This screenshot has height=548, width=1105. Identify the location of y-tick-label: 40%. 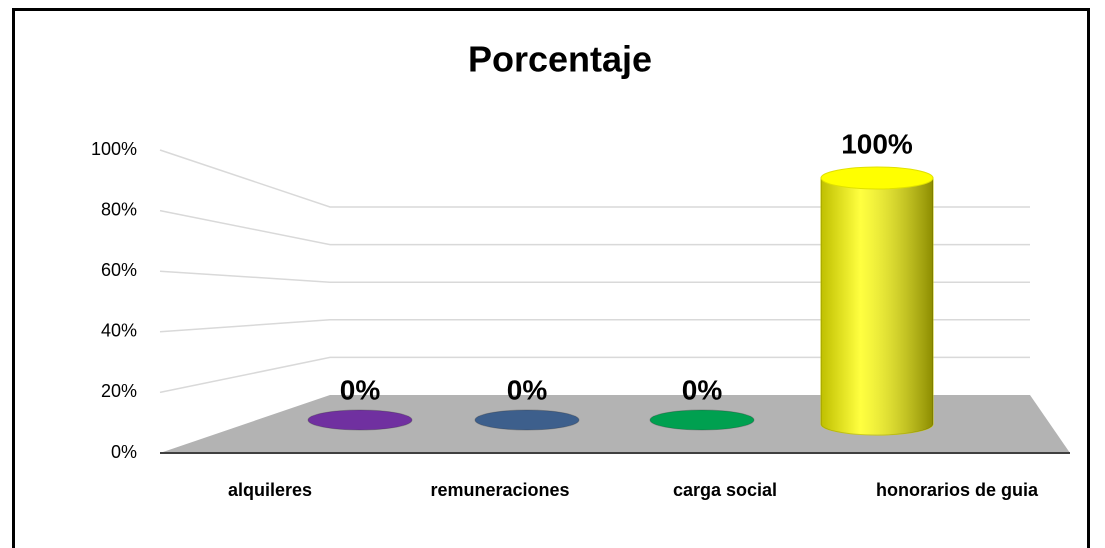
(119, 331).